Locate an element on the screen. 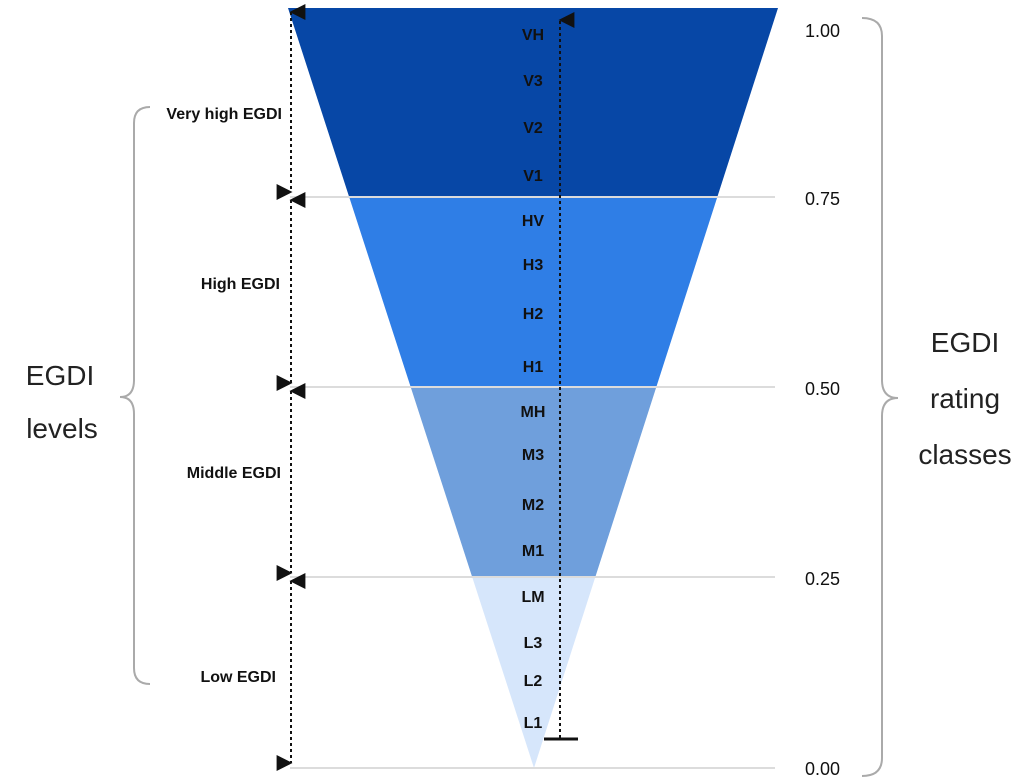 The height and width of the screenshot is (781, 1036). class-label-l1: L1 is located at coordinates (533, 723).